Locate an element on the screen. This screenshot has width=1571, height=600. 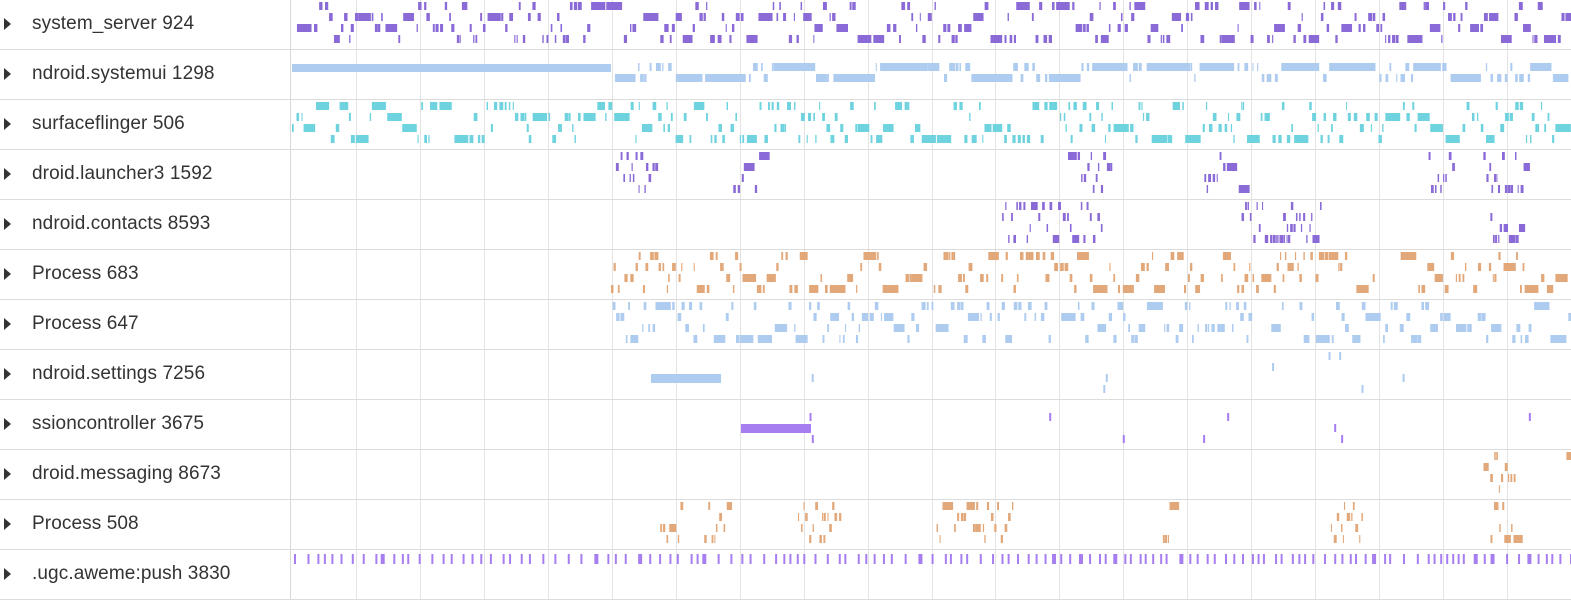
process-track-header: Process 683 is located at coordinates (145, 274).